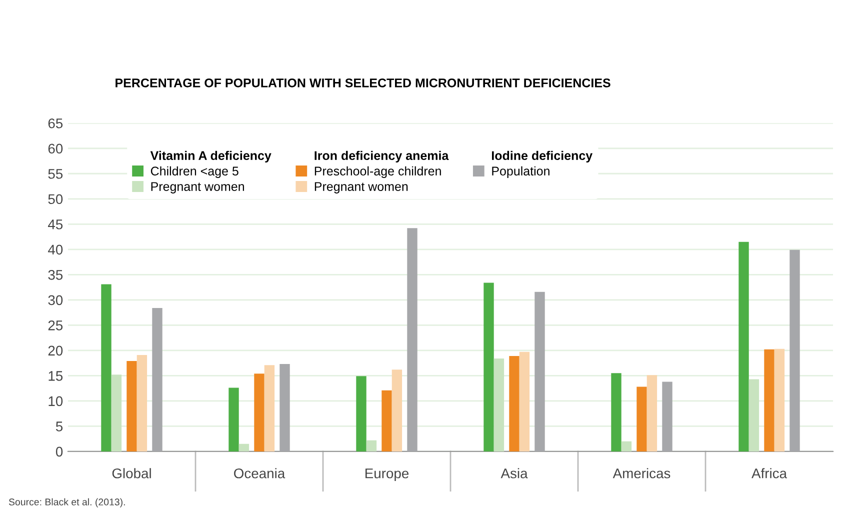  What do you see at coordinates (377, 172) in the screenshot?
I see `legend-label: Preschool-age children` at bounding box center [377, 172].